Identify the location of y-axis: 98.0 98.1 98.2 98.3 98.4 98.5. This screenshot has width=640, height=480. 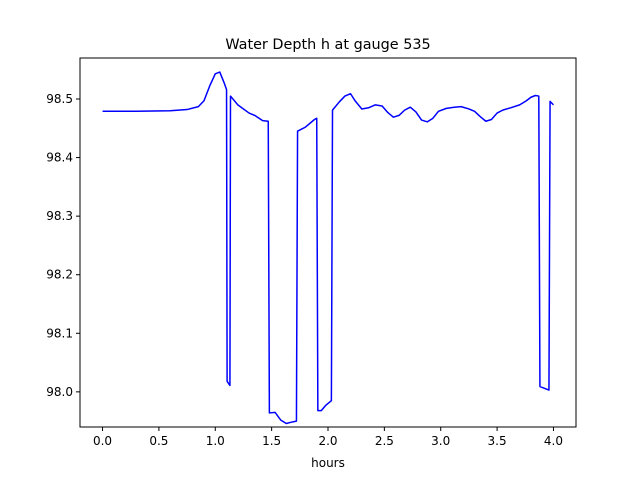
(63, 245).